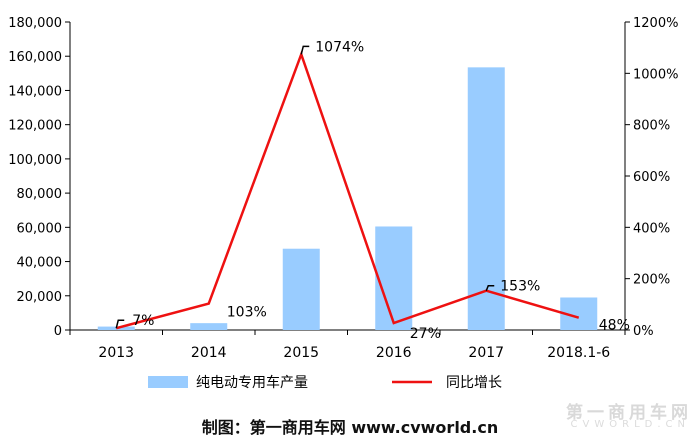 Image resolution: width=700 pixels, height=441 pixels. I want to click on watermark-url: CVWORLD.CN, so click(630, 424).